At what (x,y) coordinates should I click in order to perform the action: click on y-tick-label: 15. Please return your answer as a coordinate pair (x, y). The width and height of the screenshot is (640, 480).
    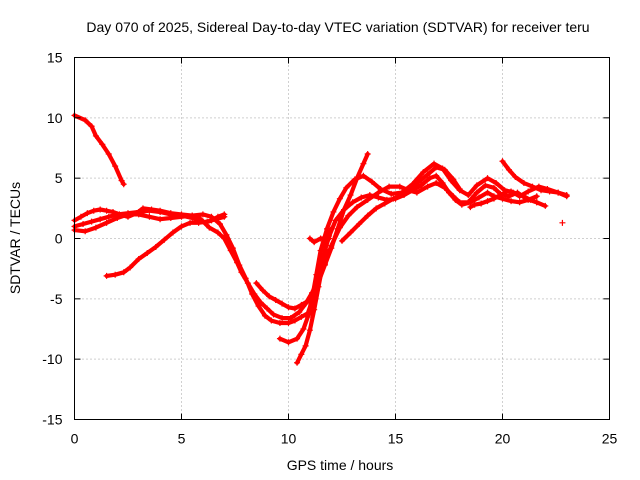
    Looking at the image, I should click on (55, 58).